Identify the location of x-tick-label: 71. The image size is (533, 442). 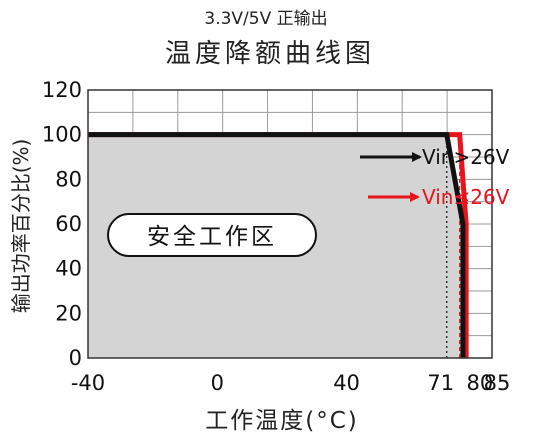
(440, 383).